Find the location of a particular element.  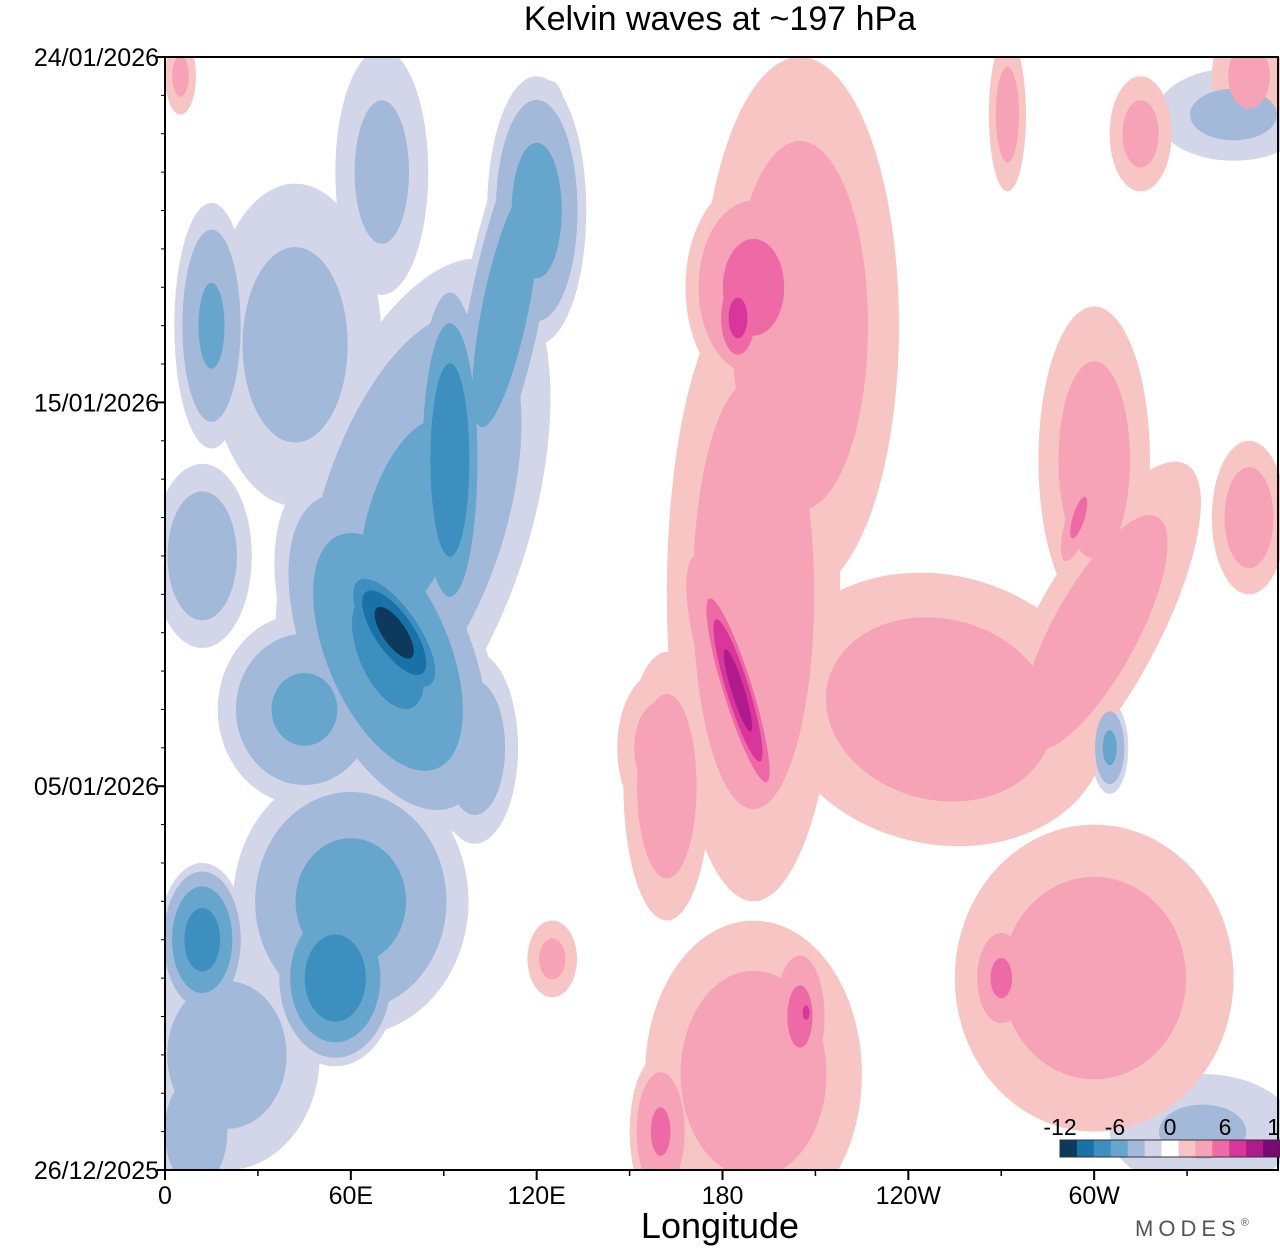

colorbar-tick-label: 0 is located at coordinates (1170, 1127).